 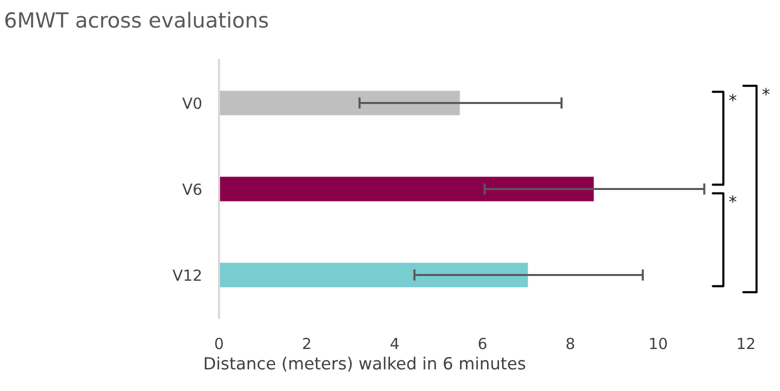 I want to click on x-tick-label: 4, so click(x=394, y=344).